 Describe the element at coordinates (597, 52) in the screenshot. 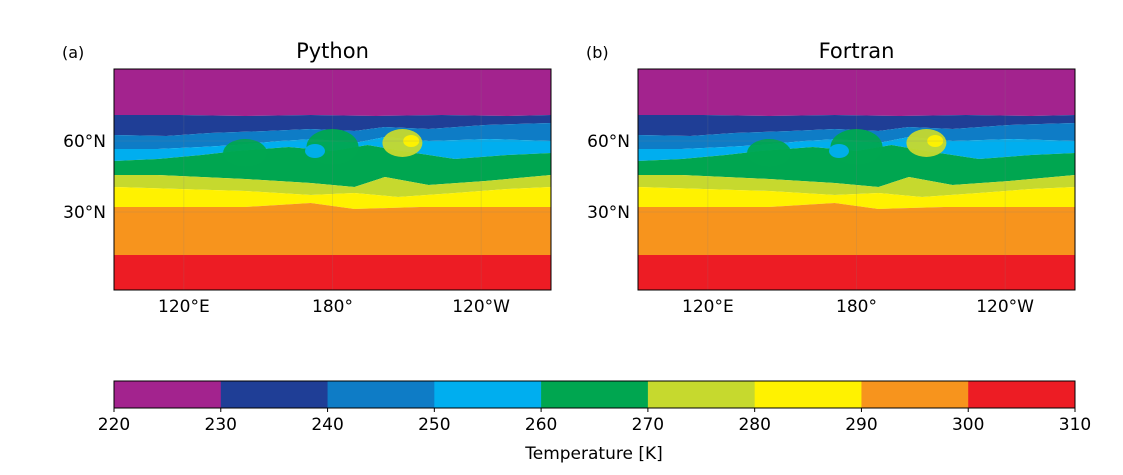

I see `panel-letter: (b)` at that location.